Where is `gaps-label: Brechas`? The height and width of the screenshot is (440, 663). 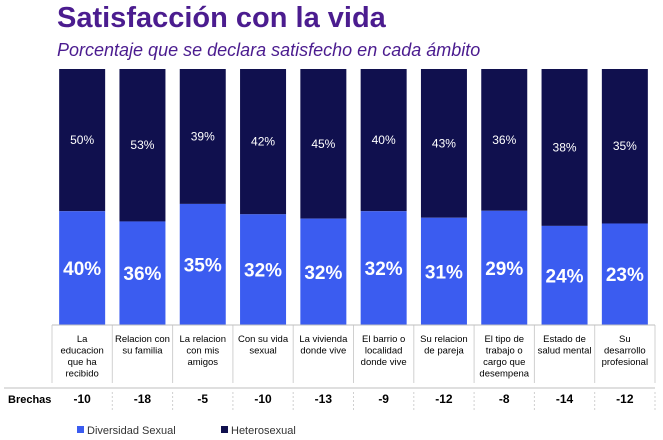
gaps-label: Brechas is located at coordinates (29, 400).